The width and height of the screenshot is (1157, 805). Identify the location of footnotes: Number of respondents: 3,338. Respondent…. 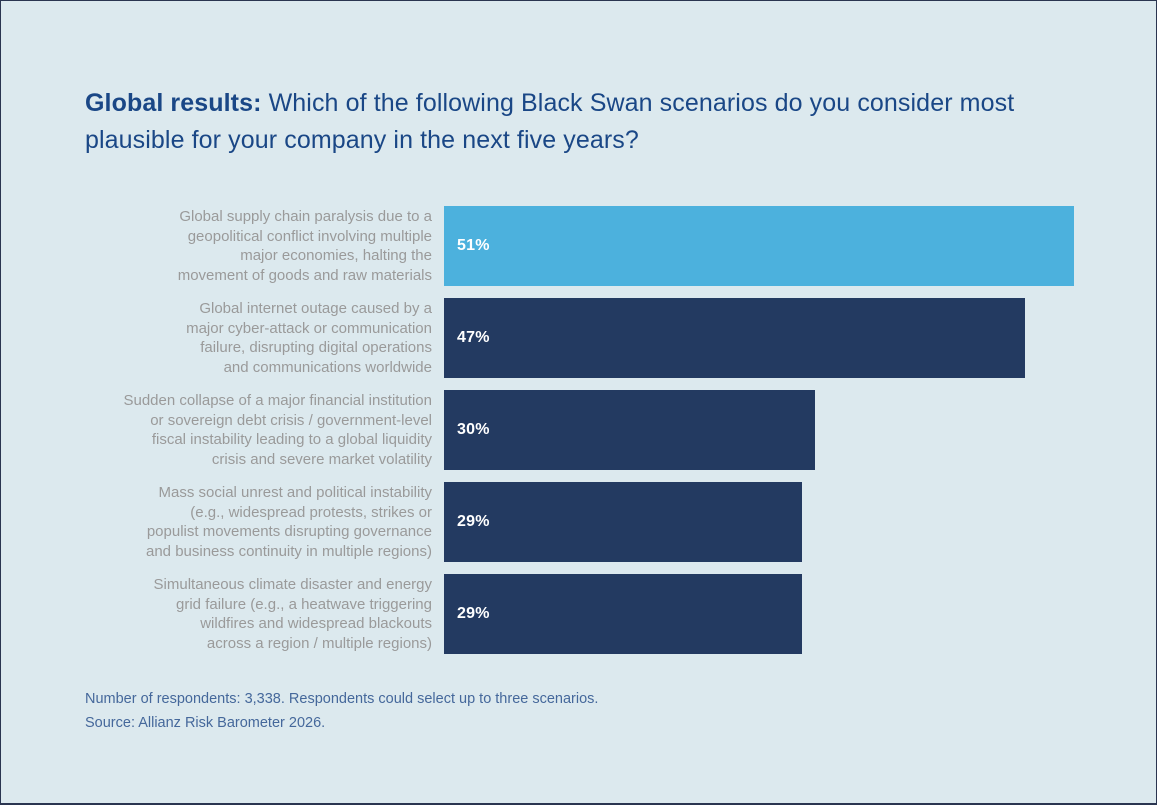
(580, 711).